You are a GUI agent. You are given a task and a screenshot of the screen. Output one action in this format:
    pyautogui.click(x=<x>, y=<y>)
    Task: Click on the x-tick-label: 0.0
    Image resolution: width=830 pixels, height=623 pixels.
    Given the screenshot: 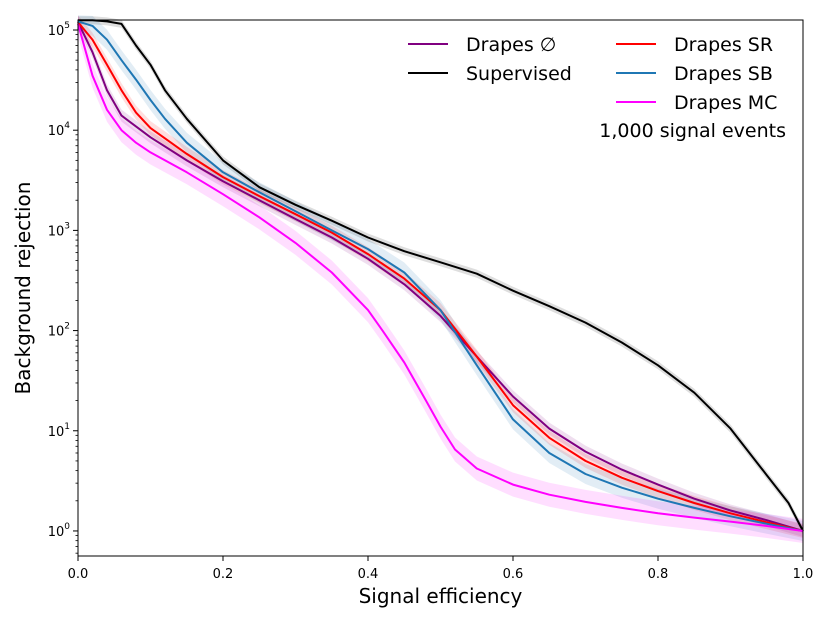 What is the action you would take?
    pyautogui.click(x=78, y=574)
    